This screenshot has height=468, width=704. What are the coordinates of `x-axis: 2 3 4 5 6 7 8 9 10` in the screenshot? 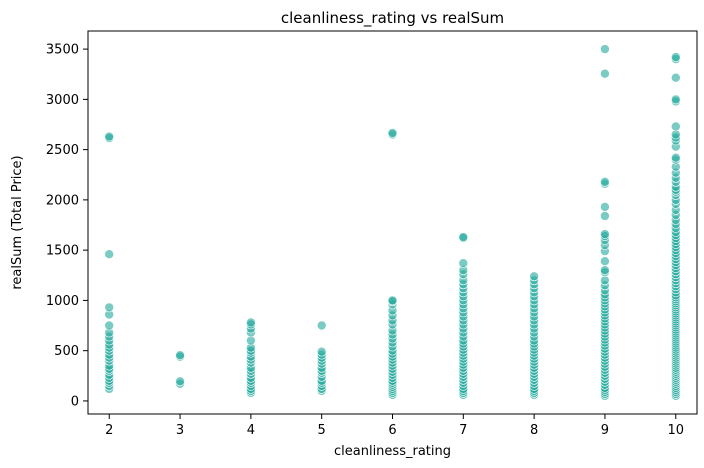 It's located at (394, 426).